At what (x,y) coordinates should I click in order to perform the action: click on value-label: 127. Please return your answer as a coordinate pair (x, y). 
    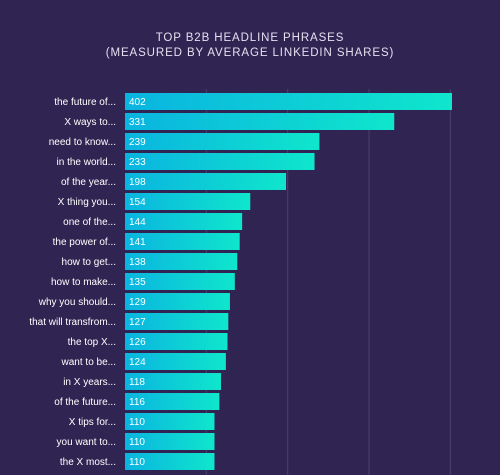
    Looking at the image, I should click on (137, 322).